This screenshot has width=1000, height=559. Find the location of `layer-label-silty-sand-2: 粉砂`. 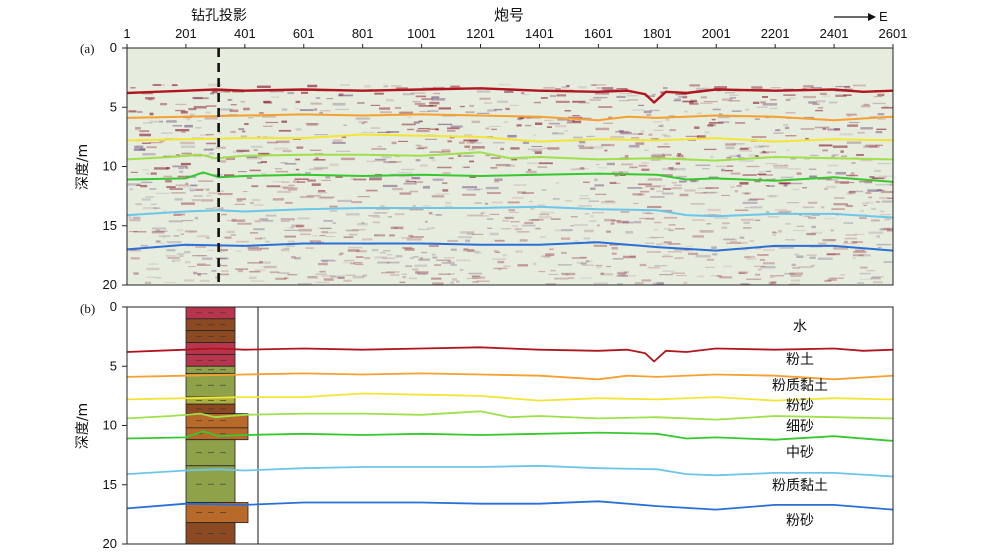

layer-label-silty-sand-2: 粉砂 is located at coordinates (800, 521).